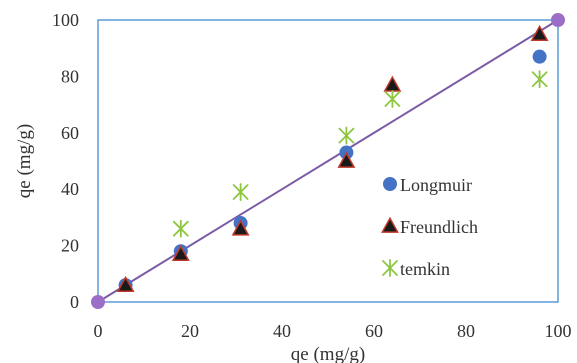 The image size is (577, 363). Describe the element at coordinates (439, 227) in the screenshot. I see `legend-label-freundlich: Freundlich` at that location.